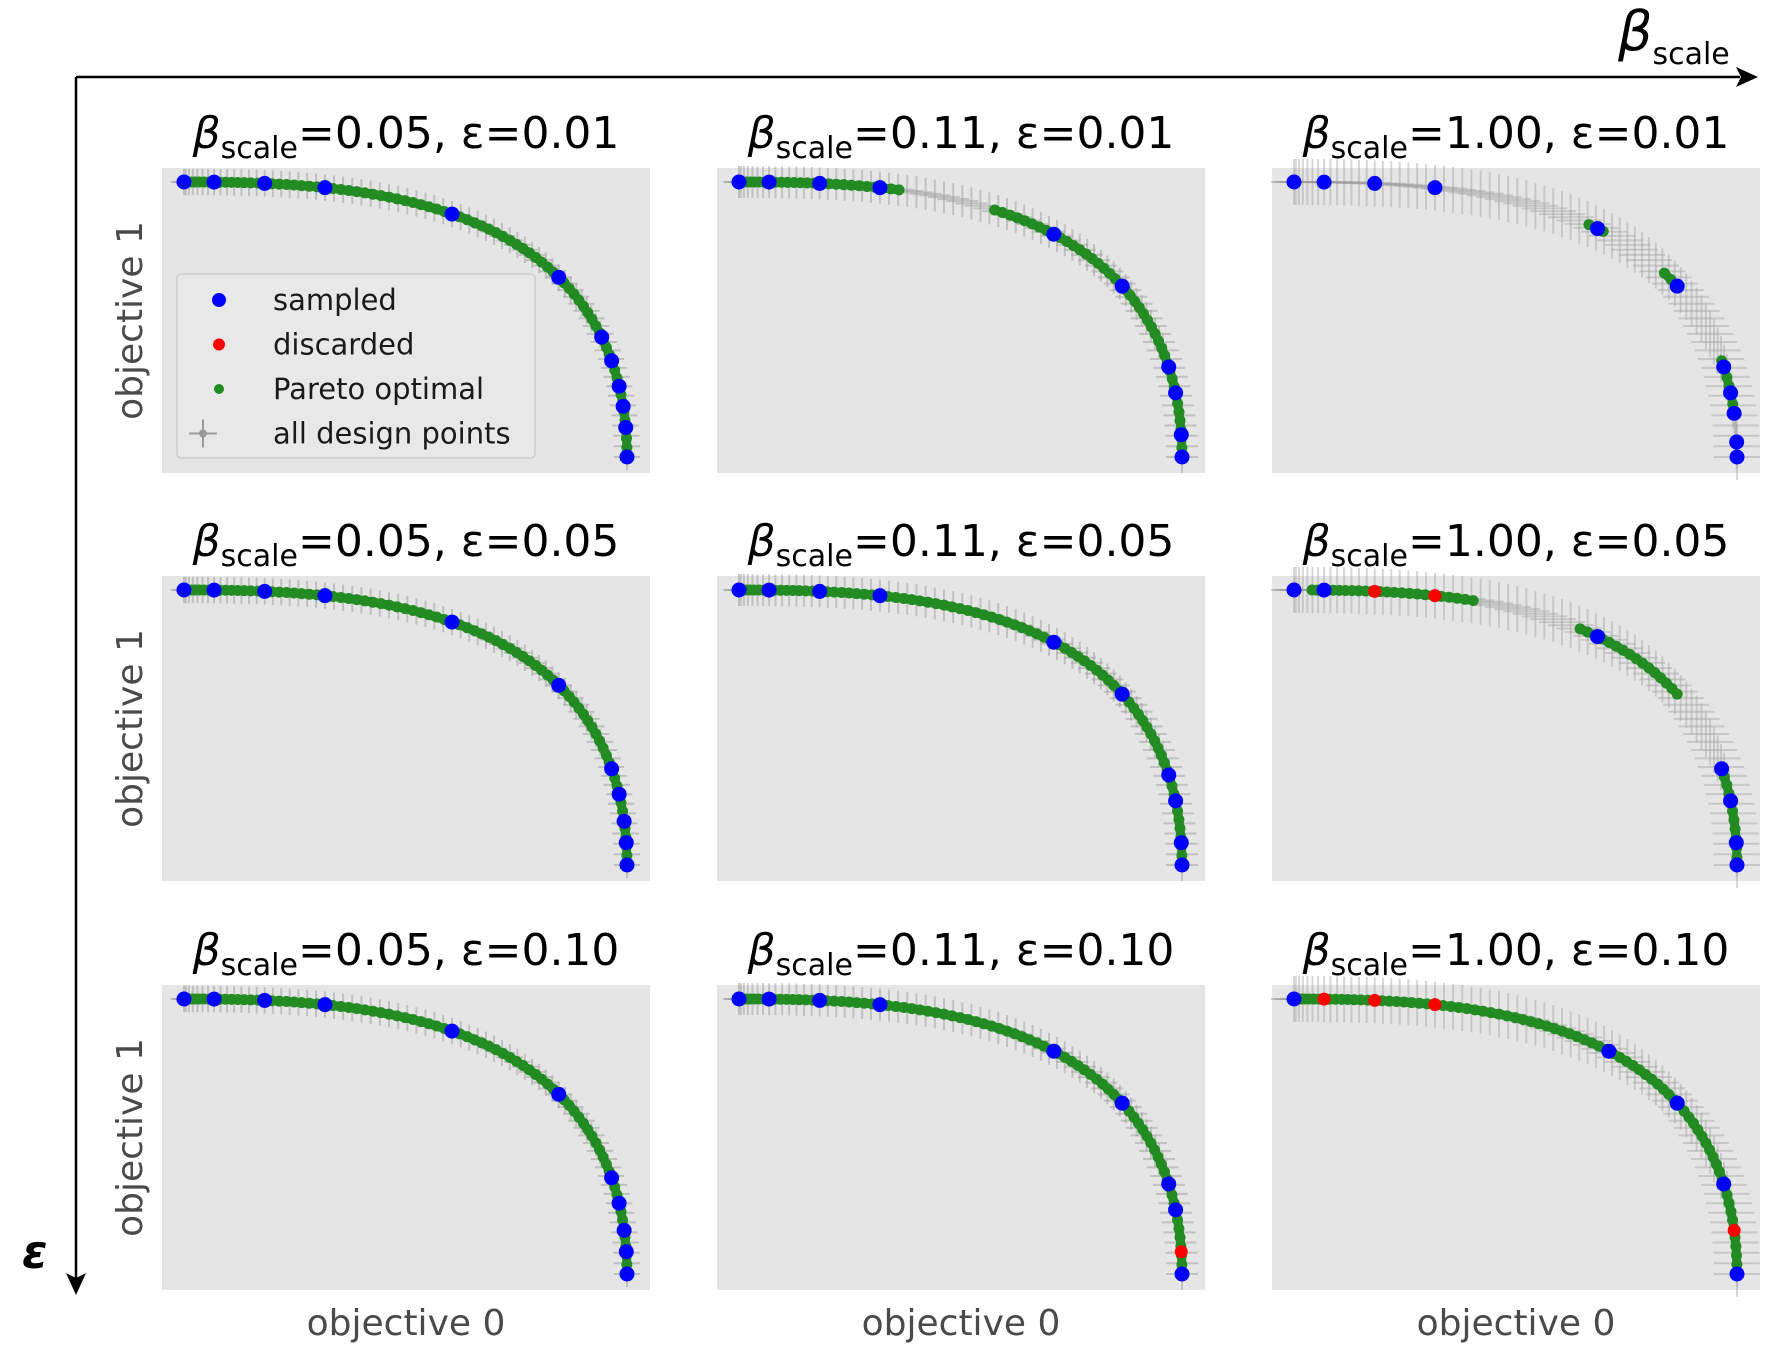 This screenshot has height=1346, width=1788. What do you see at coordinates (335, 300) in the screenshot?
I see `legend-entry-label: sampled` at bounding box center [335, 300].